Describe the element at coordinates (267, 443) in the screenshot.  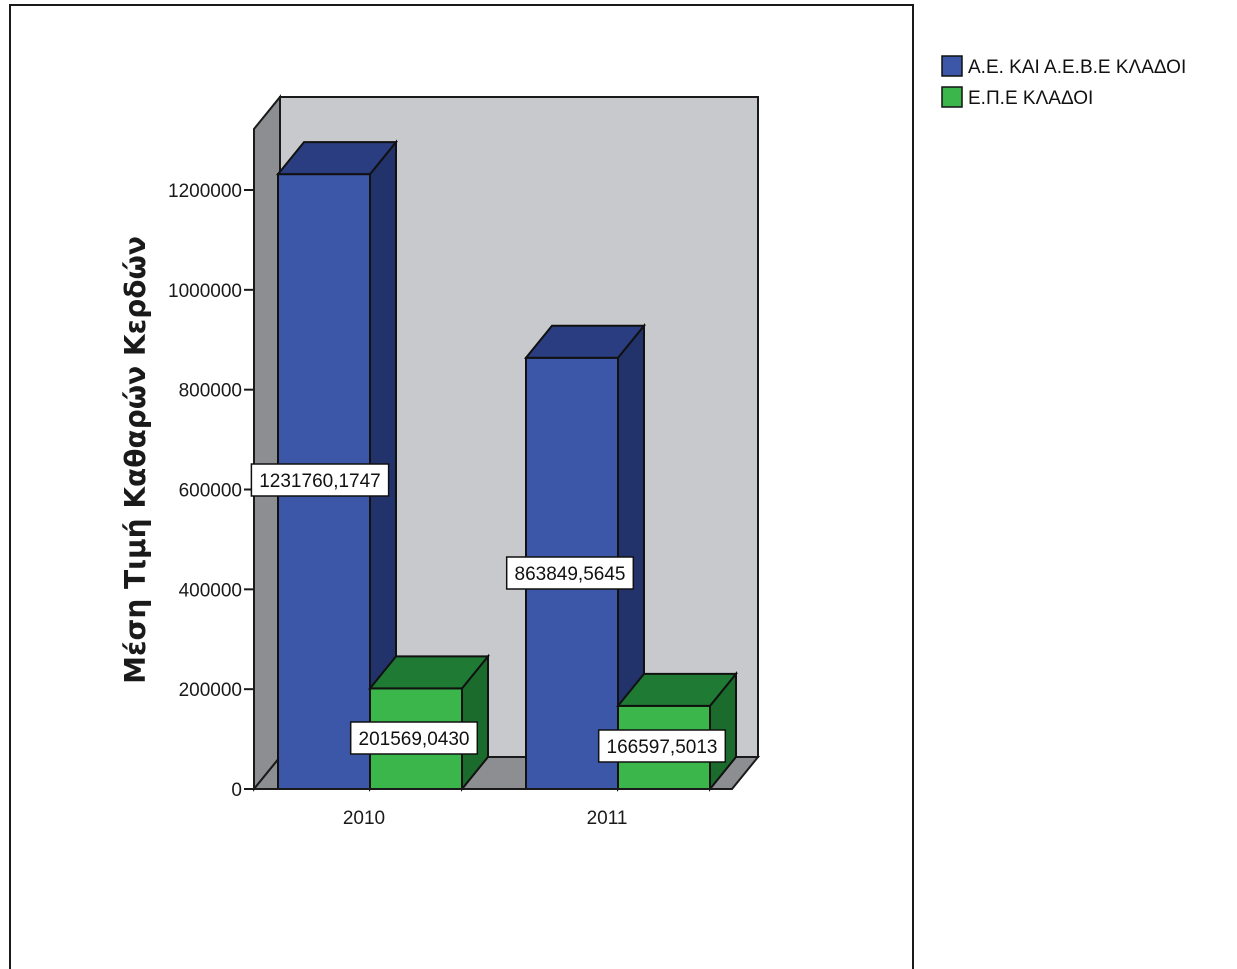
I see `side-wall` at that location.